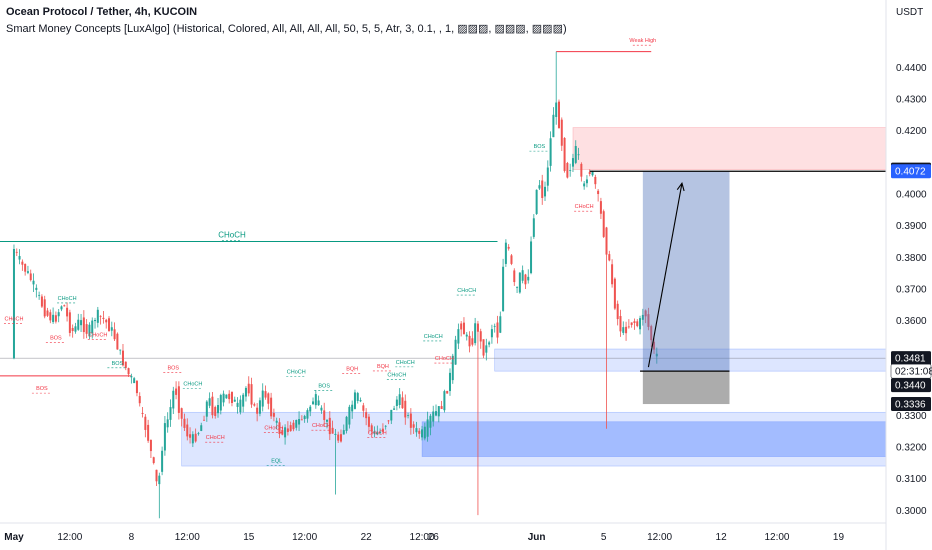  Describe the element at coordinates (434, 537) in the screenshot. I see `time-tick: 26` at that location.